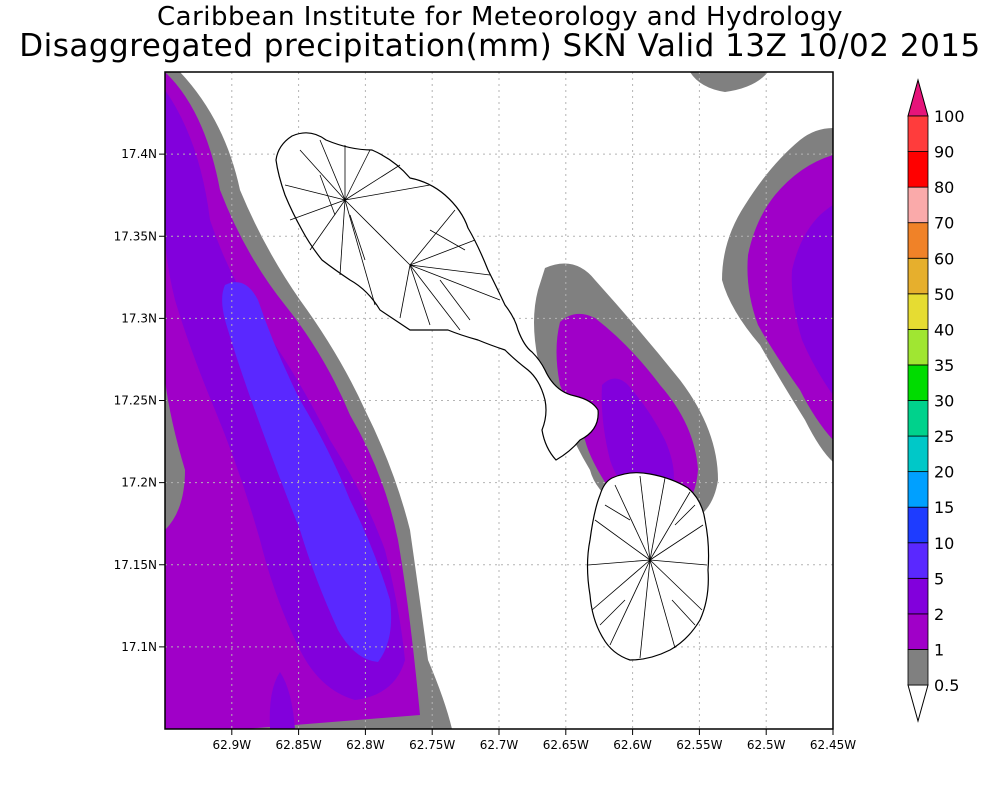 The height and width of the screenshot is (800, 1000). Describe the element at coordinates (298, 745) in the screenshot. I see `x-tick-label: 62.85W` at that location.